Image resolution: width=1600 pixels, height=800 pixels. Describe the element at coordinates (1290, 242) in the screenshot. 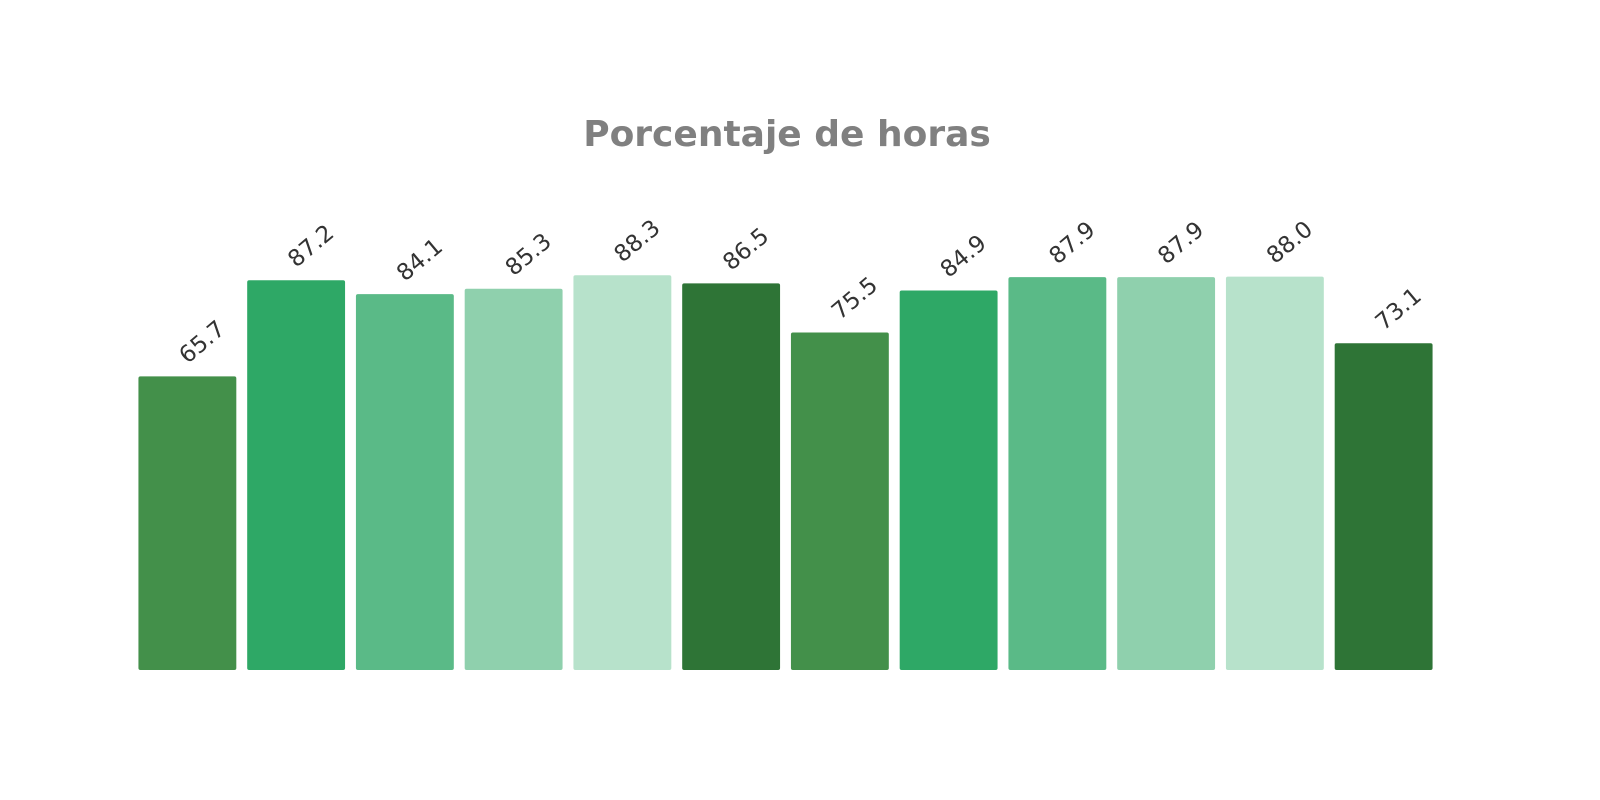

I see `value-label: 88.0` at that location.